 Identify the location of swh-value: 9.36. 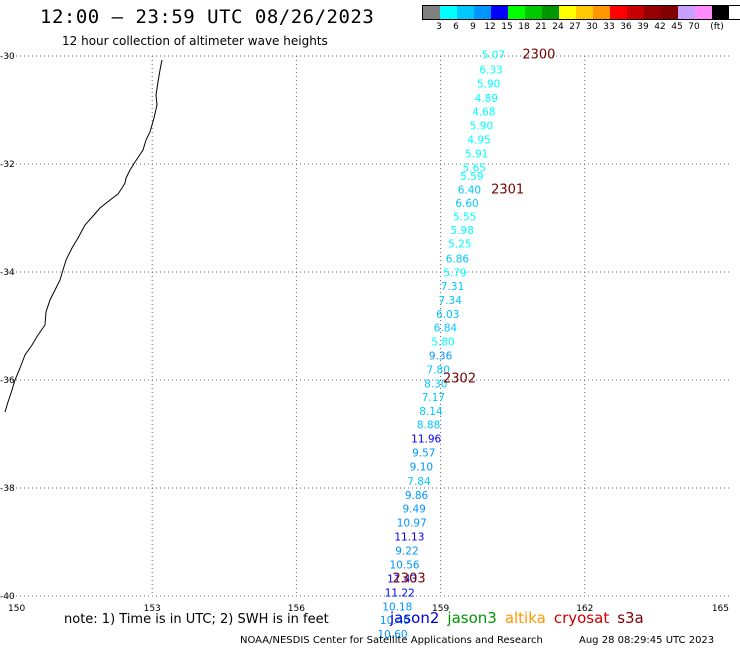
(441, 356).